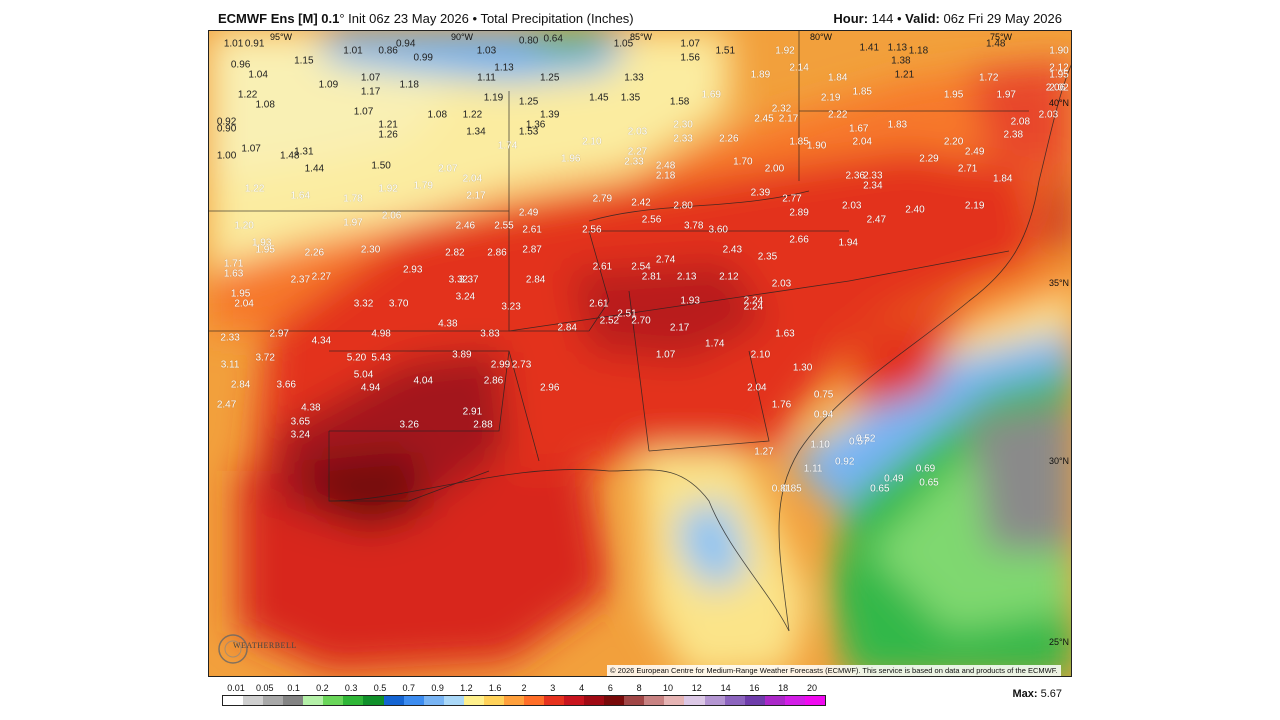  What do you see at coordinates (1020, 116) in the screenshot?
I see `ne-red` at bounding box center [1020, 116].